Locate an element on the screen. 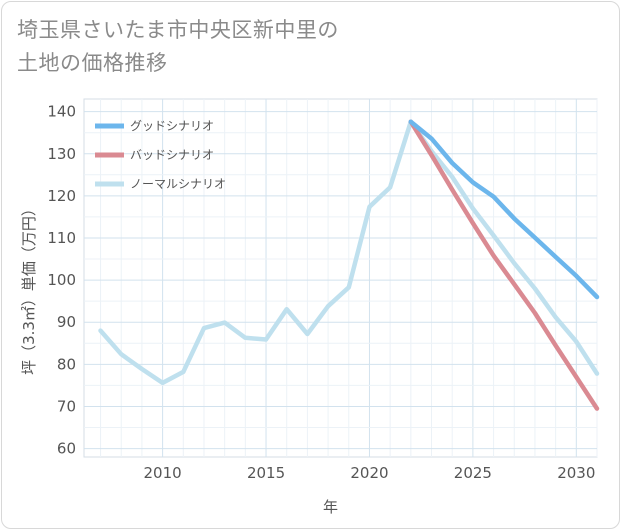 This screenshot has width=621, height=530. x-tick-label: 2030 is located at coordinates (576, 473).